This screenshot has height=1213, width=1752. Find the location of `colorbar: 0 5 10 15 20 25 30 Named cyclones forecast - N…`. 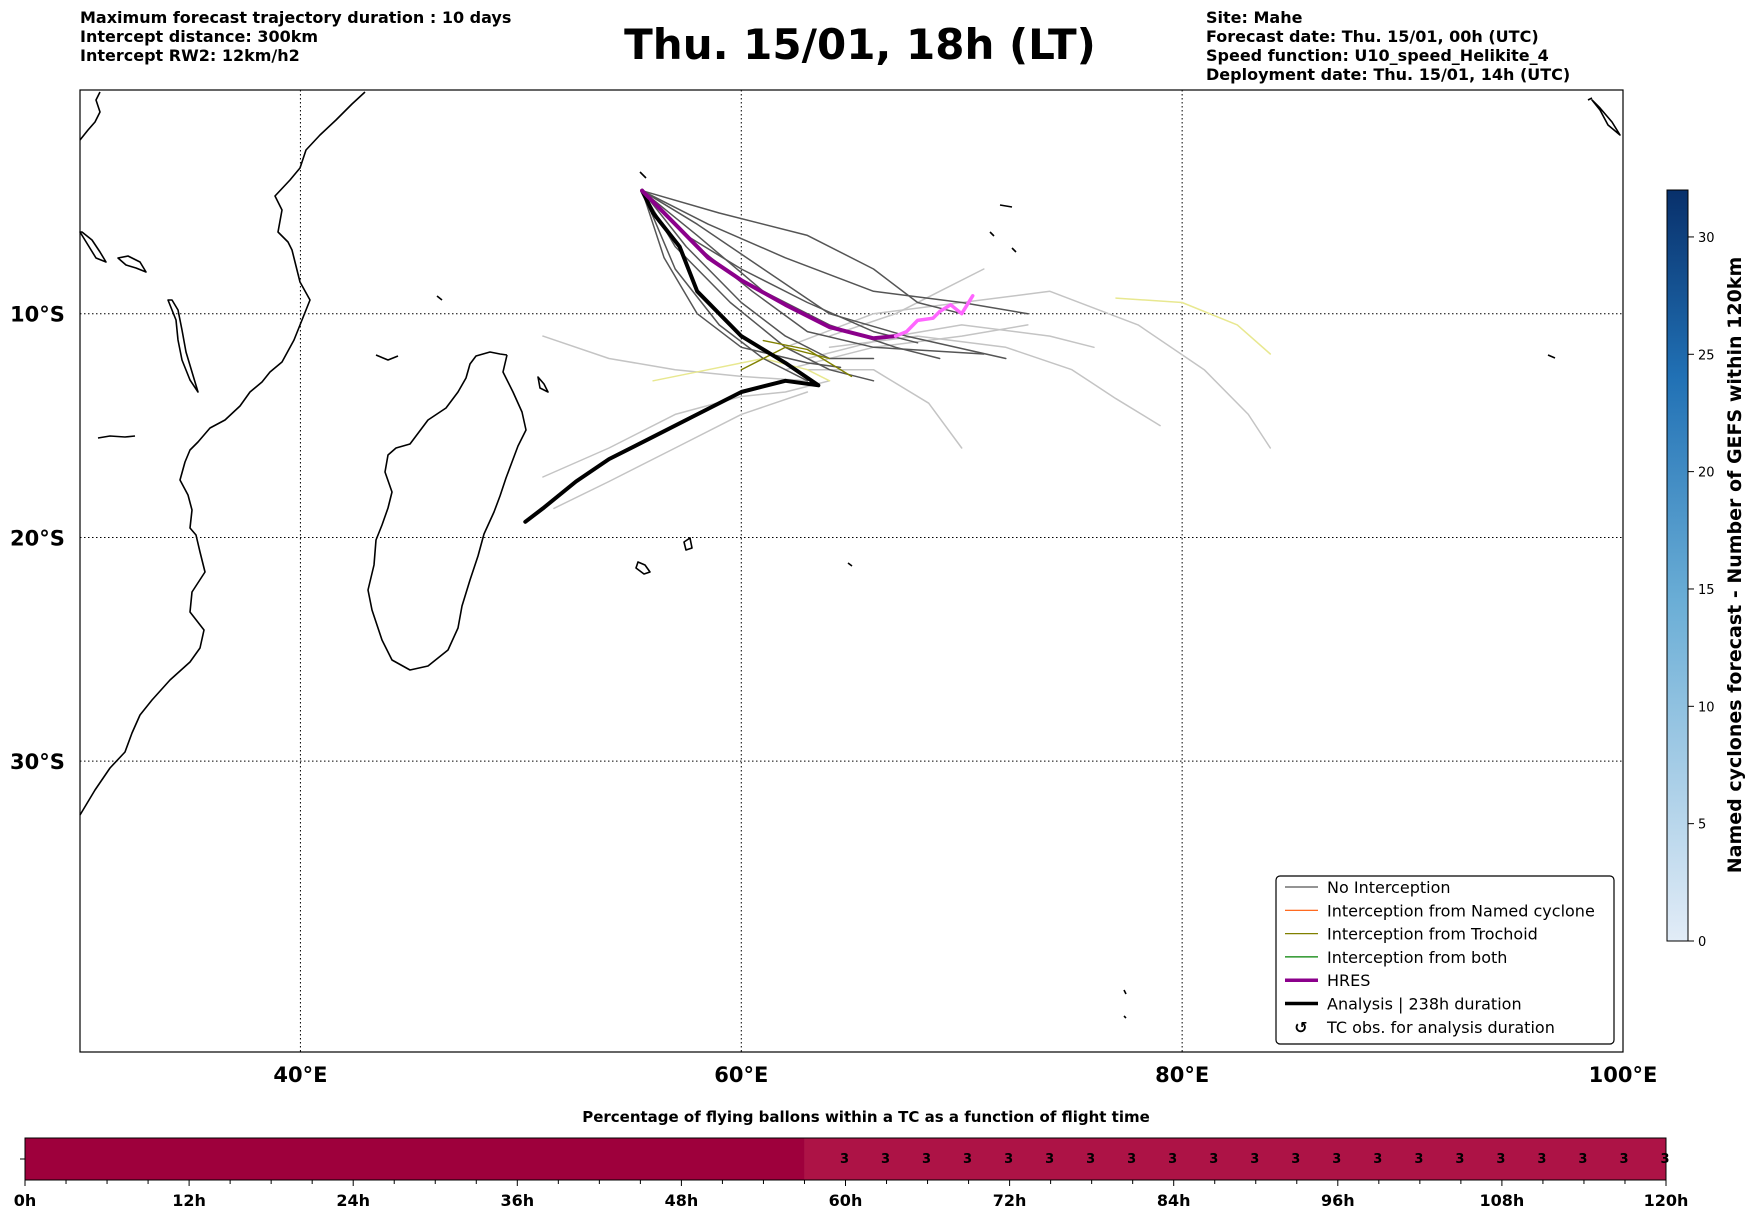

colorbar: 0 5 10 15 20 25 30 Named cyclones forecast - N… is located at coordinates (1706, 569).